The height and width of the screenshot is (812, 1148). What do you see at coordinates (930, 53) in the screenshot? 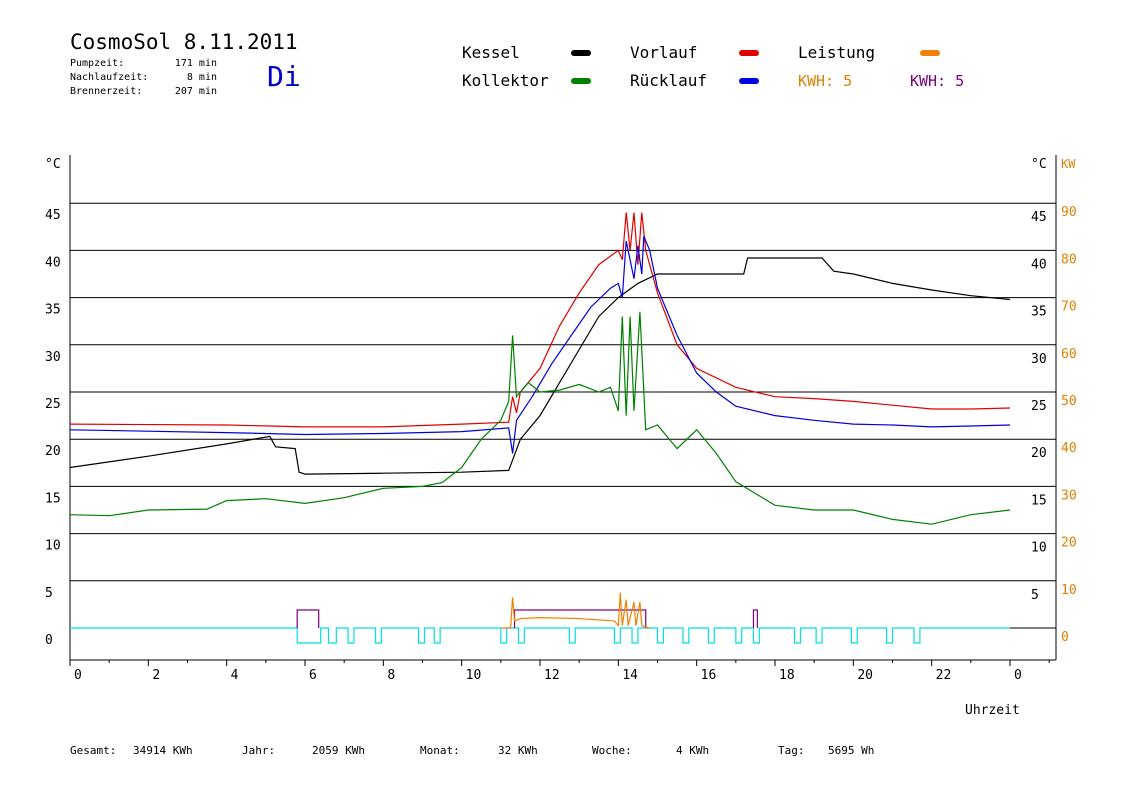
I see `legend-swatch-leistung` at bounding box center [930, 53].